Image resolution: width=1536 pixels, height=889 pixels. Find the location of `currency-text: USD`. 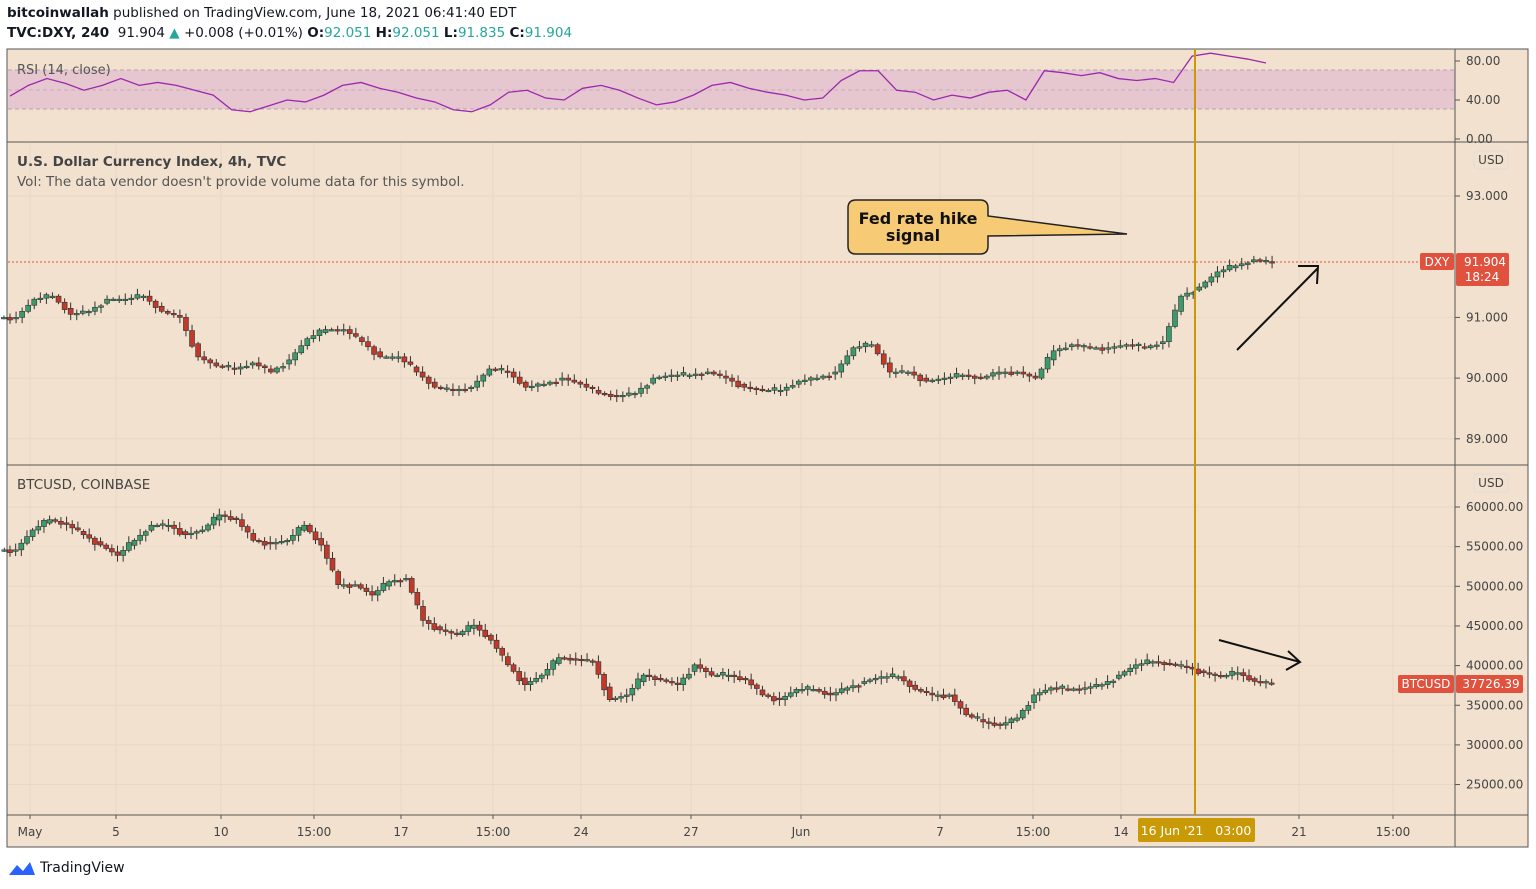

currency-text: USD is located at coordinates (1491, 160).